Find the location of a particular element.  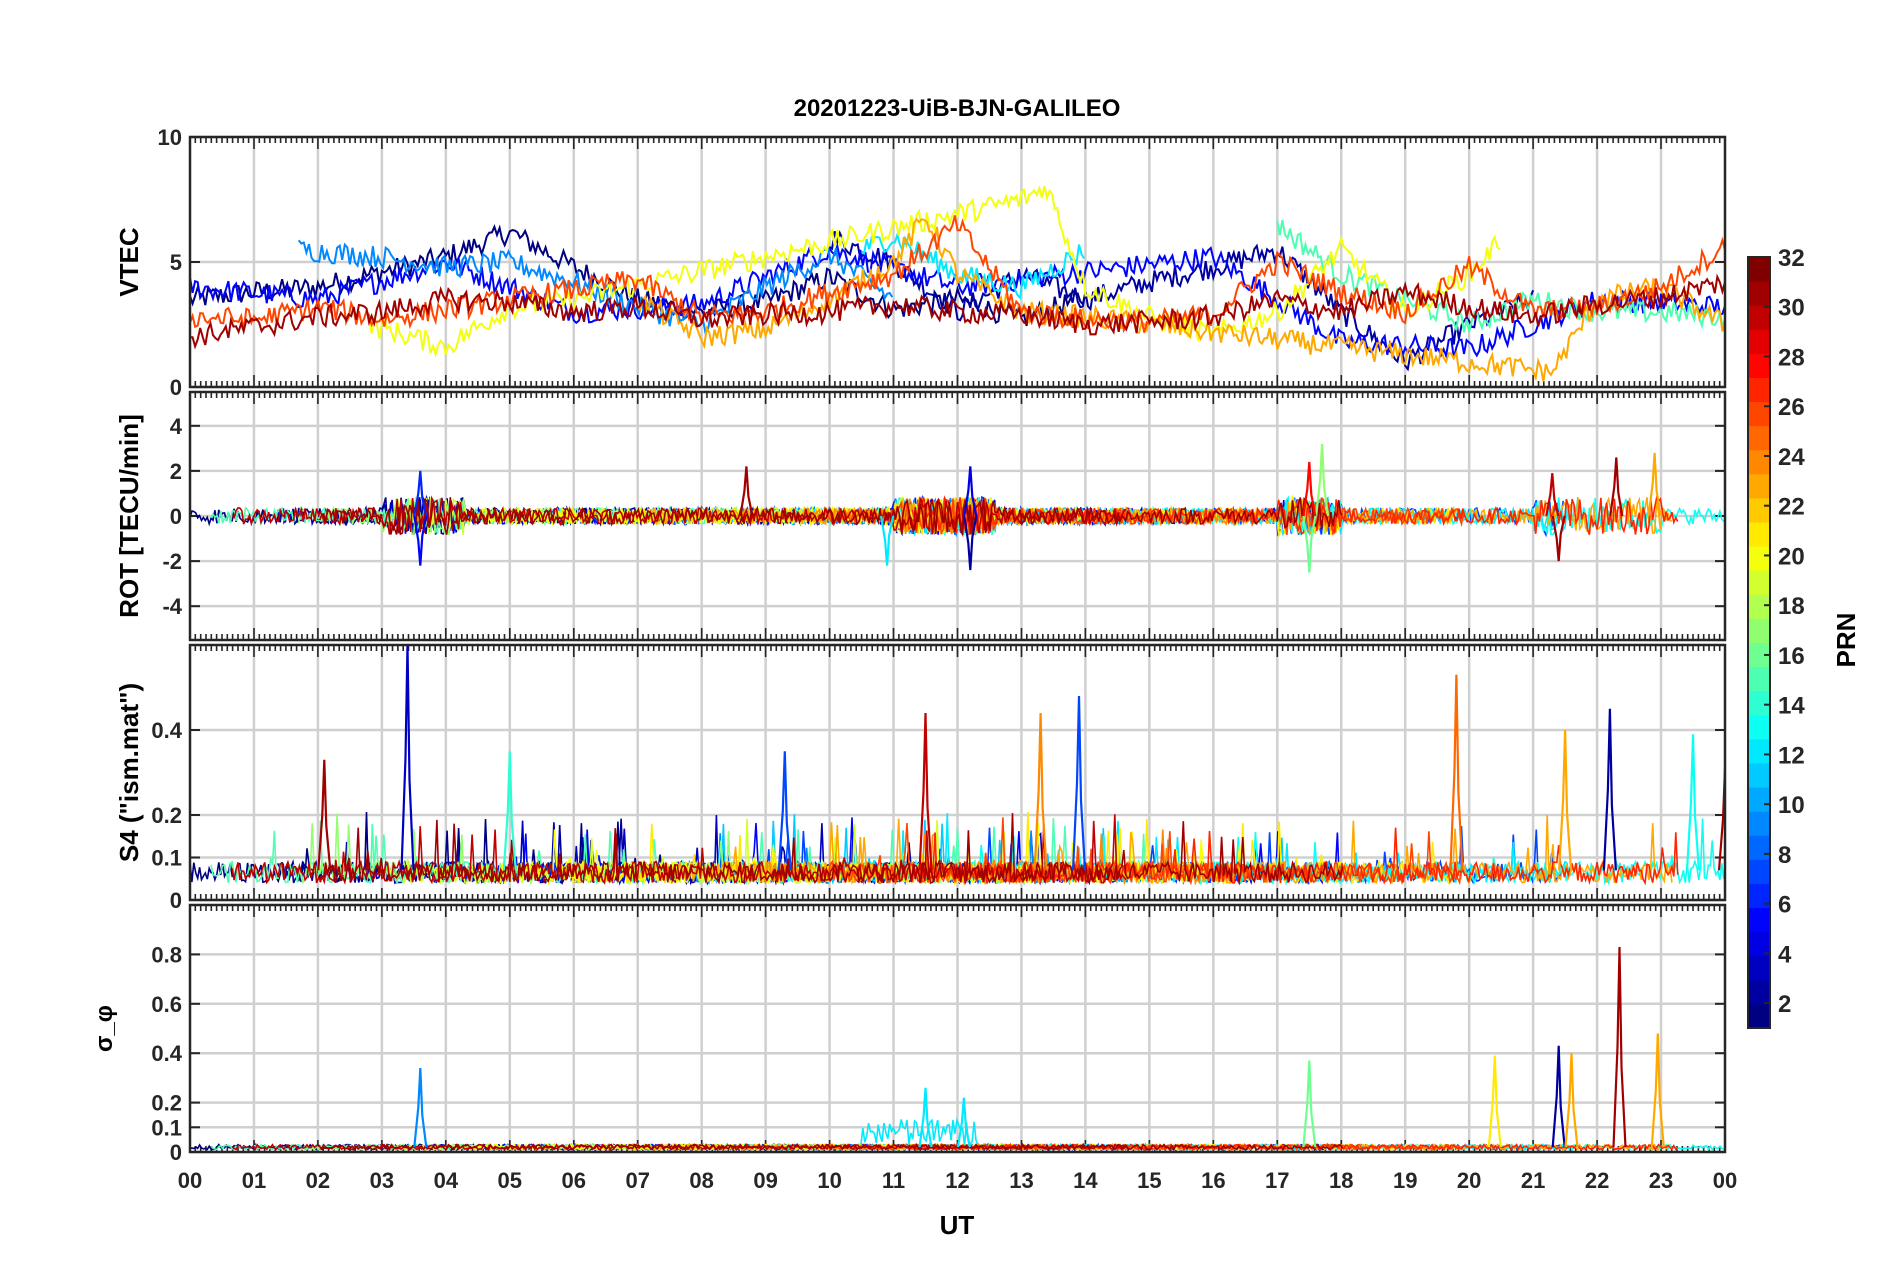

y-tick-label: 0.1 is located at coordinates (166, 1127).